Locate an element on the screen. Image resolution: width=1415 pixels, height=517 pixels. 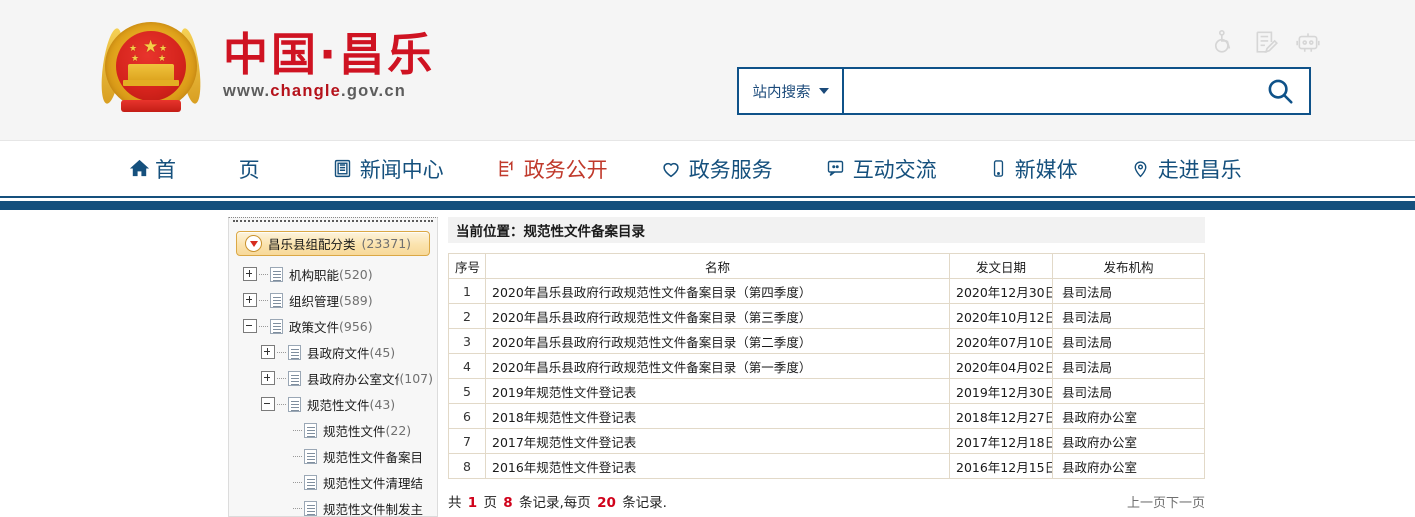
nav-label-government-services: 政务服务 is located at coordinates (731, 169).